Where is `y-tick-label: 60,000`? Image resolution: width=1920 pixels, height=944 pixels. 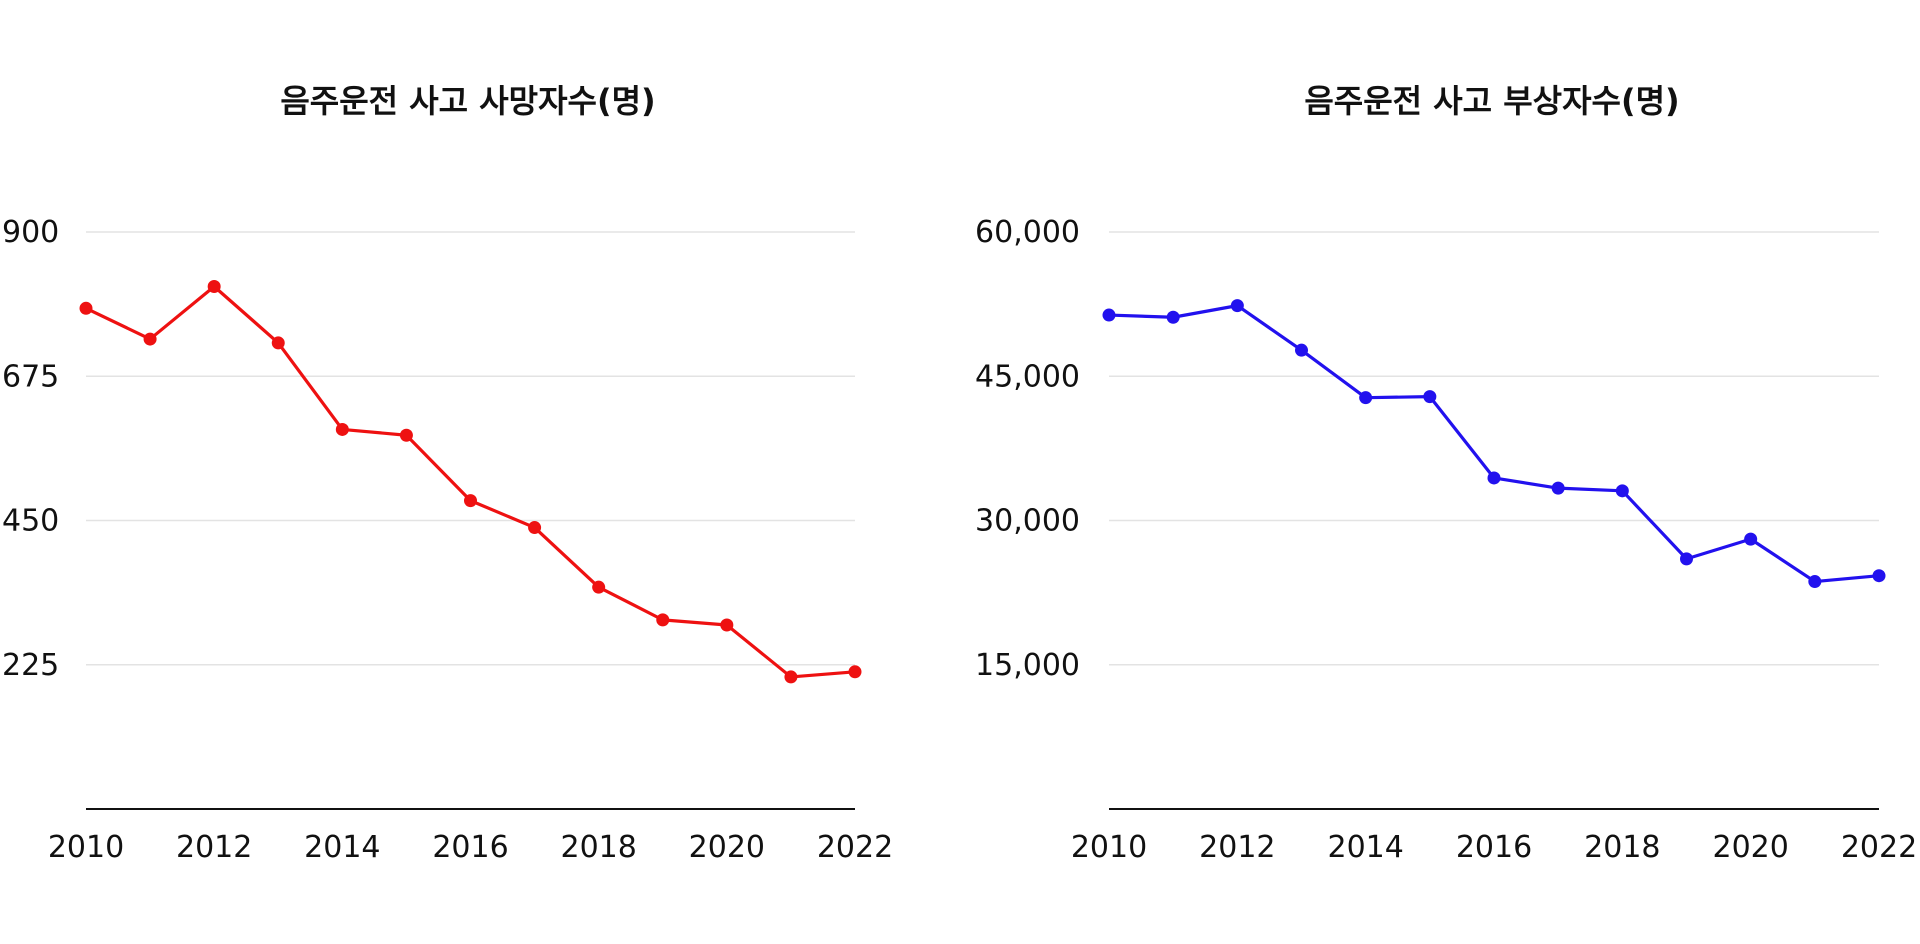
y-tick-label: 60,000 is located at coordinates (1027, 232).